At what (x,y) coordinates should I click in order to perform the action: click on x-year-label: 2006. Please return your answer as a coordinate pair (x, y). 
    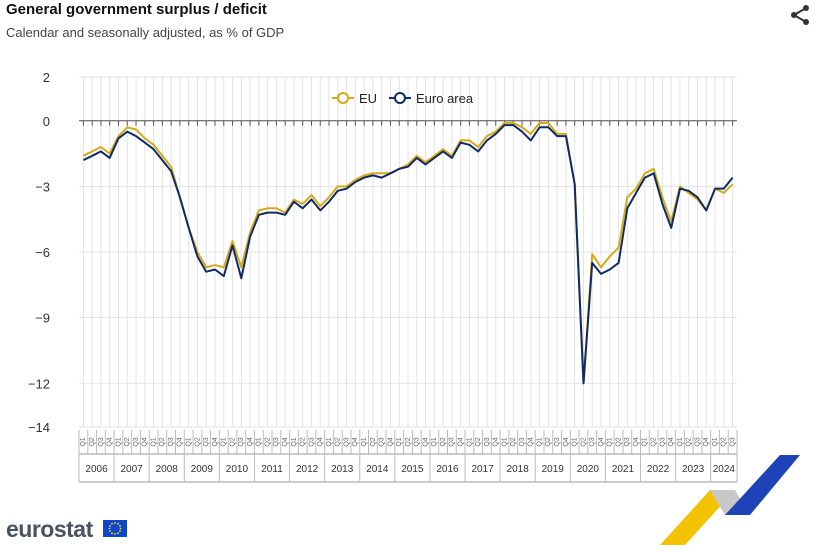
    Looking at the image, I should click on (96, 469).